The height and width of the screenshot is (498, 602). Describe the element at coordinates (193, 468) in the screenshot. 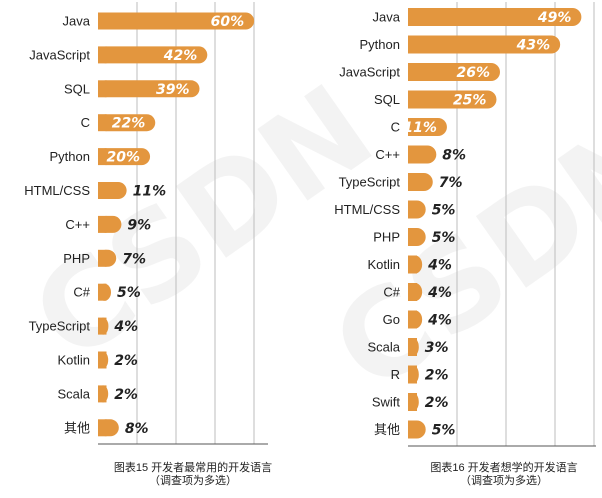

I see `caption-left-title: 图表15 开发者最常用的开发语言` at that location.